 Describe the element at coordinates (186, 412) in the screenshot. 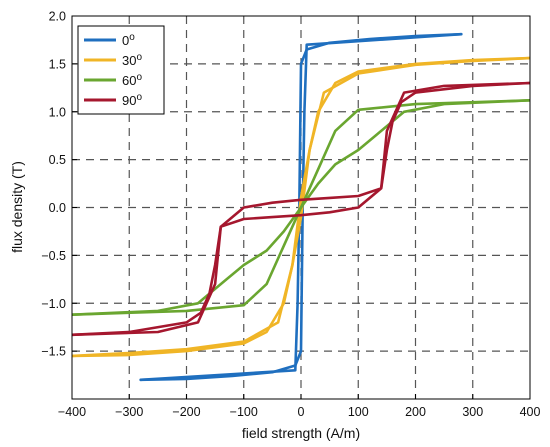

I see `x-tick-label: −200` at that location.